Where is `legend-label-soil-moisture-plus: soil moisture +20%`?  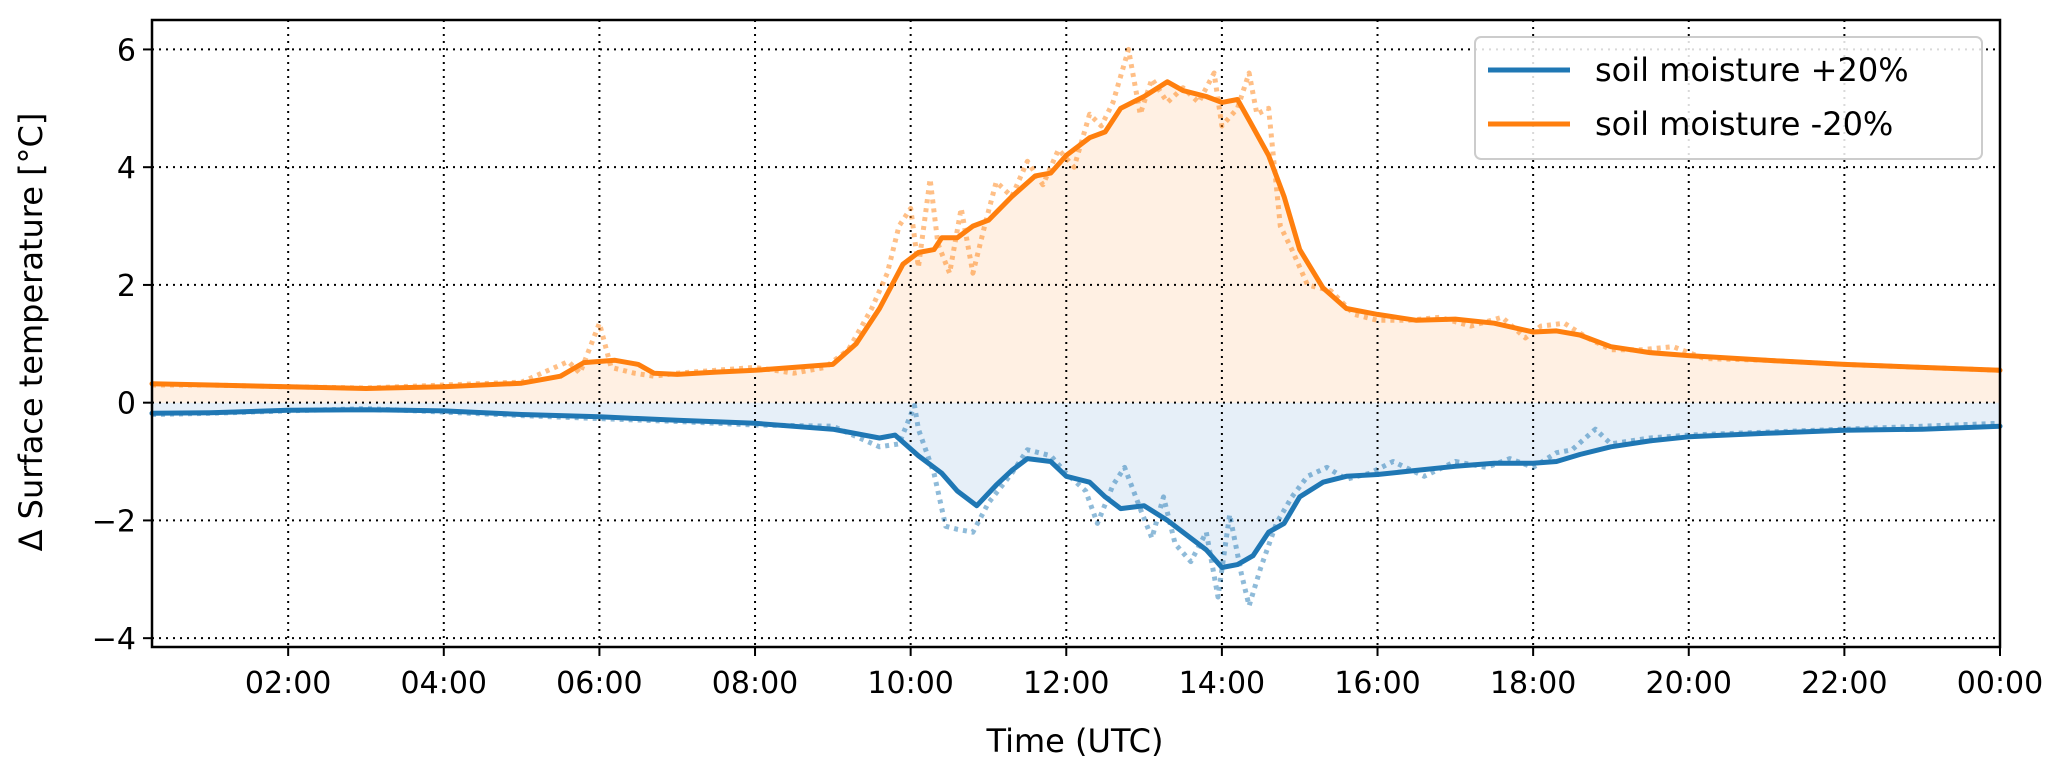 legend-label-soil-moisture-plus: soil moisture +20% is located at coordinates (1752, 70).